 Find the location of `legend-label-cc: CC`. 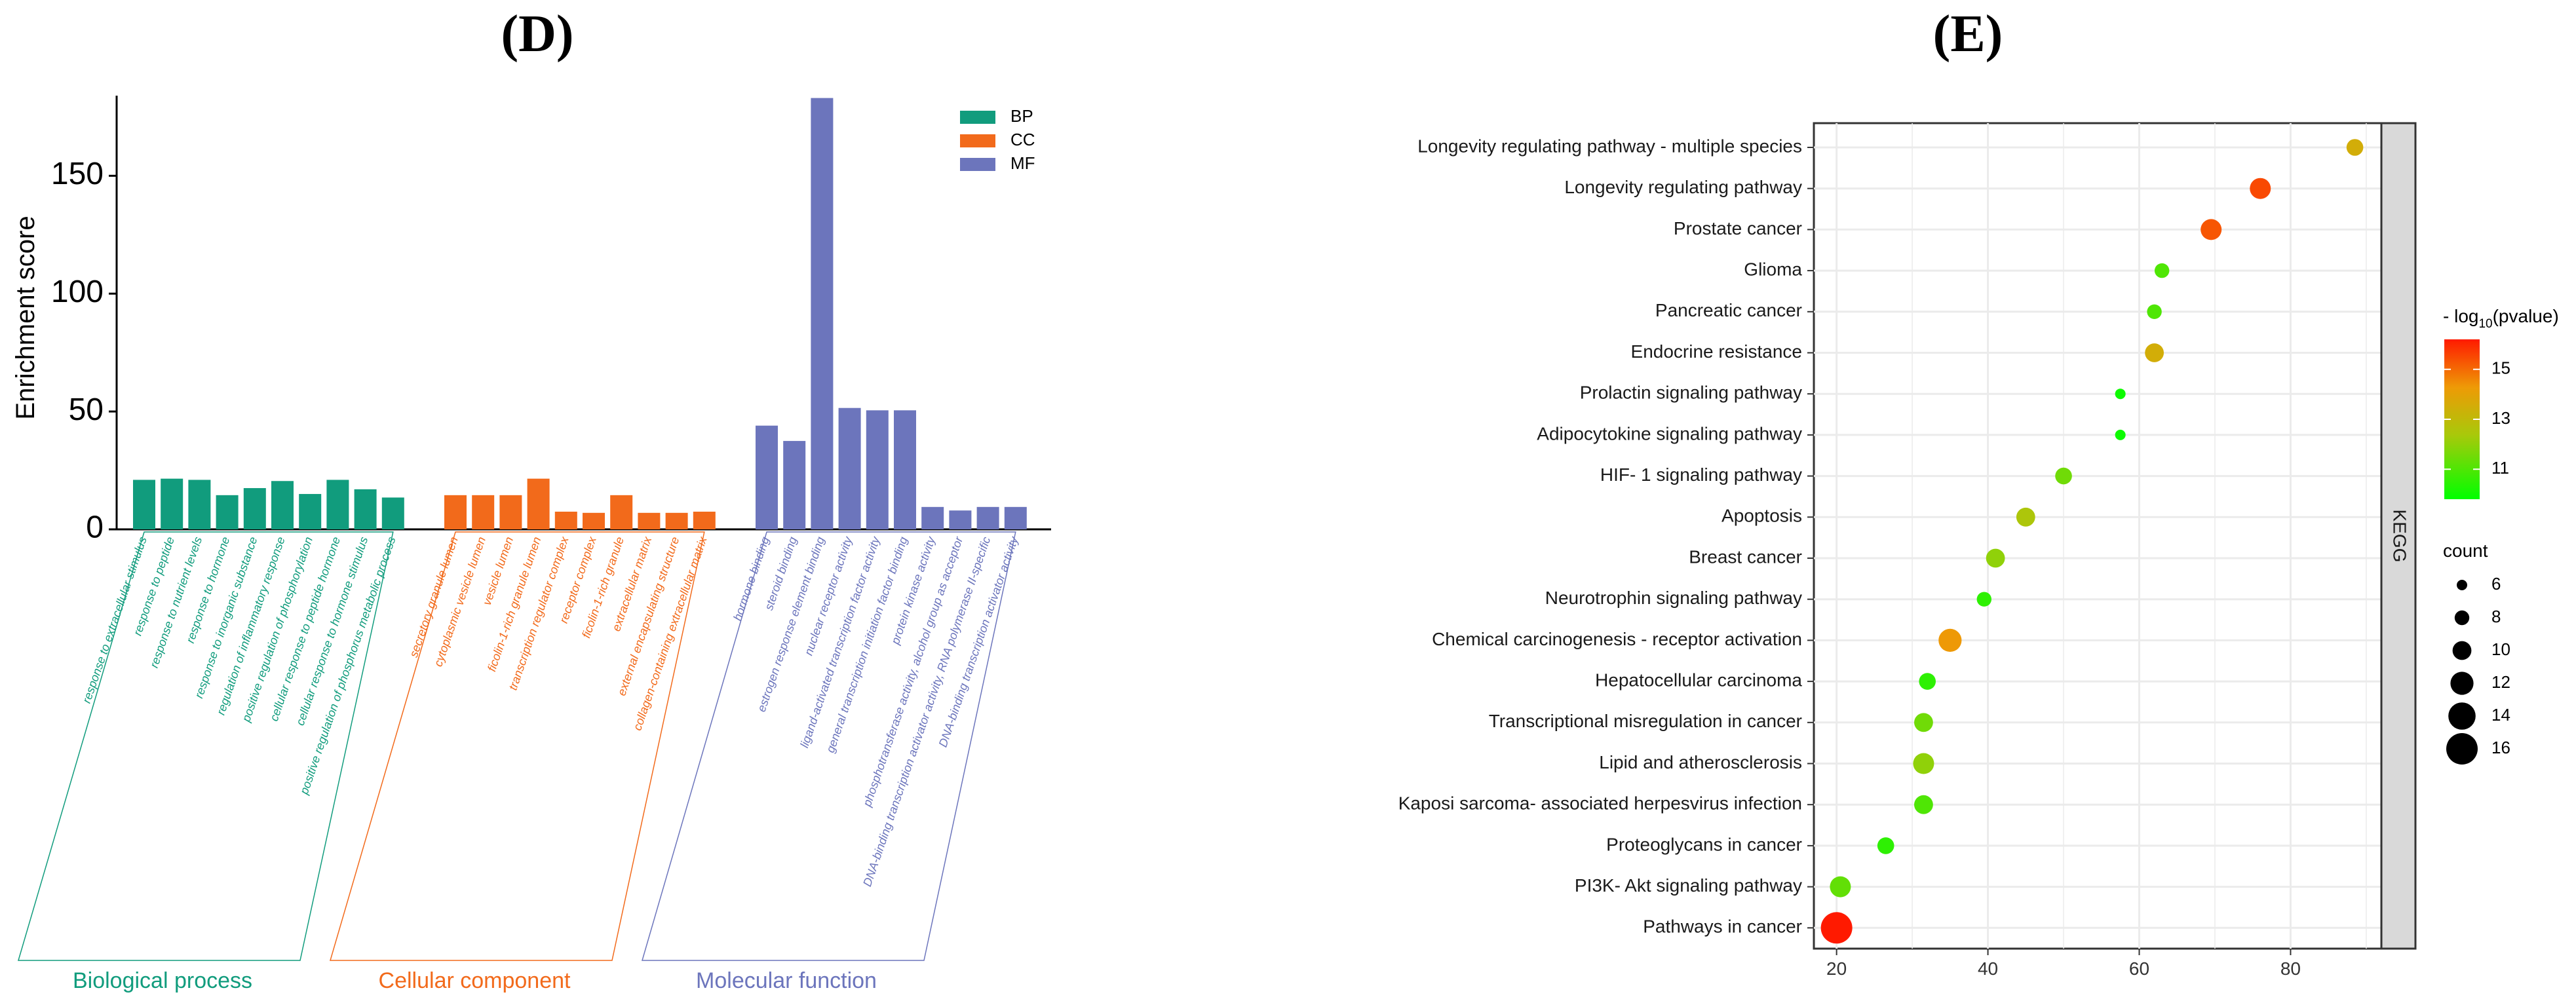

legend-label-cc: CC is located at coordinates (1022, 139).